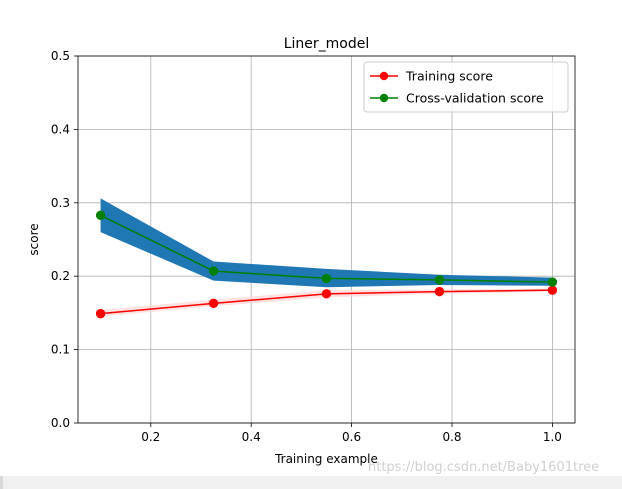 This screenshot has height=489, width=622. What do you see at coordinates (34, 239) in the screenshot?
I see `y-axis-label: score` at bounding box center [34, 239].